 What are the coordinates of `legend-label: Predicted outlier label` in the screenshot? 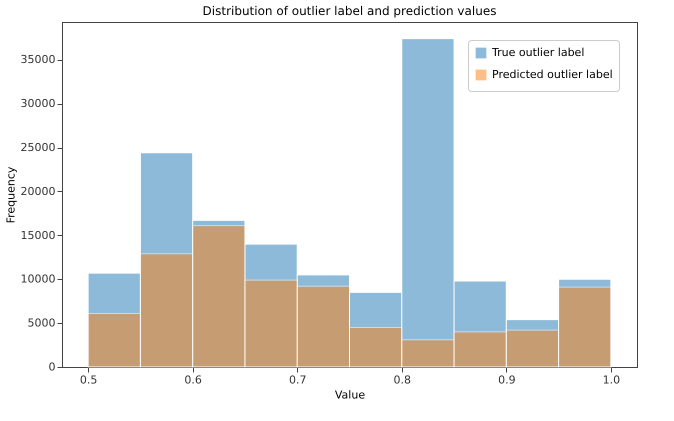 It's located at (552, 74).